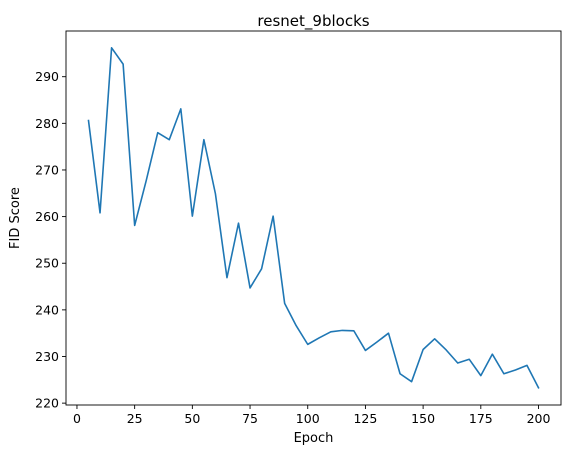 The height and width of the screenshot is (455, 571). What do you see at coordinates (47, 309) in the screenshot?
I see `y-tick-label: 240` at bounding box center [47, 309].